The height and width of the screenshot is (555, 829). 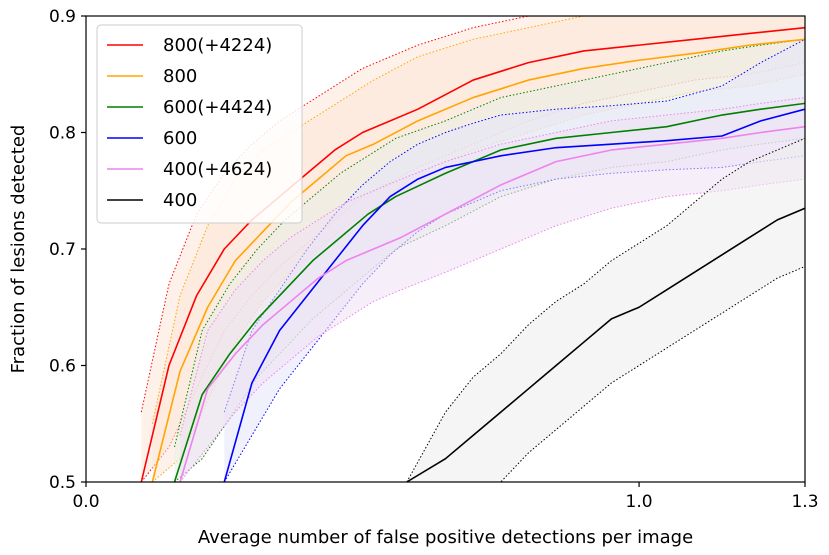 I want to click on x-axis-ticks: 0.0 1.0 1.3, so click(x=445, y=497).